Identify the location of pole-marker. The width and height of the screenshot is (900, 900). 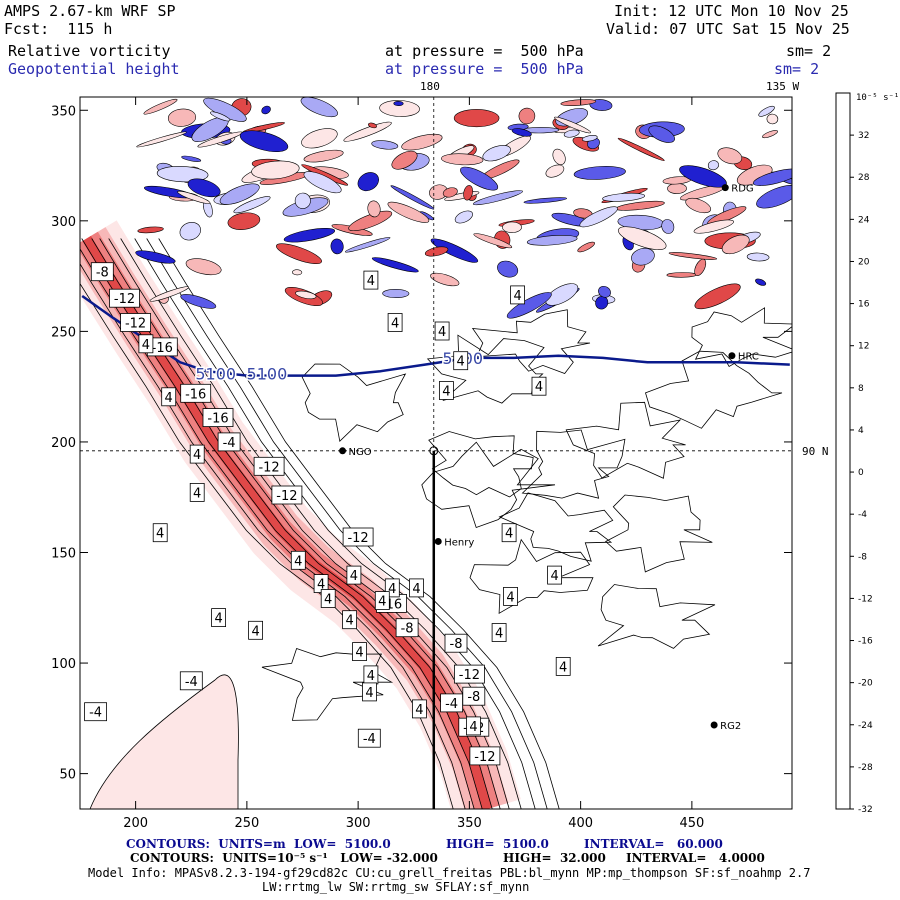
(434, 451).